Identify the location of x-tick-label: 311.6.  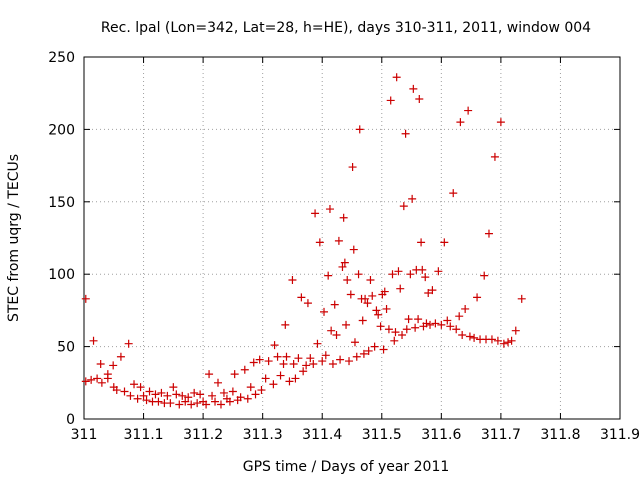
(441, 435).